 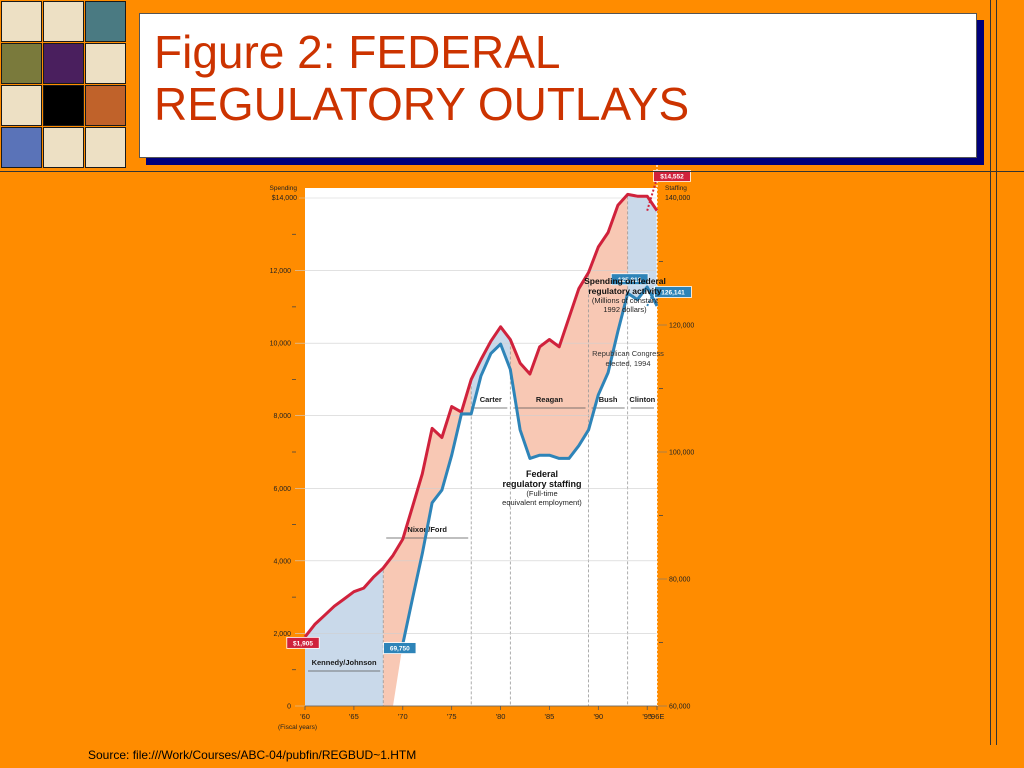 I want to click on right-tick-label-0: 60,000, so click(x=680, y=707).